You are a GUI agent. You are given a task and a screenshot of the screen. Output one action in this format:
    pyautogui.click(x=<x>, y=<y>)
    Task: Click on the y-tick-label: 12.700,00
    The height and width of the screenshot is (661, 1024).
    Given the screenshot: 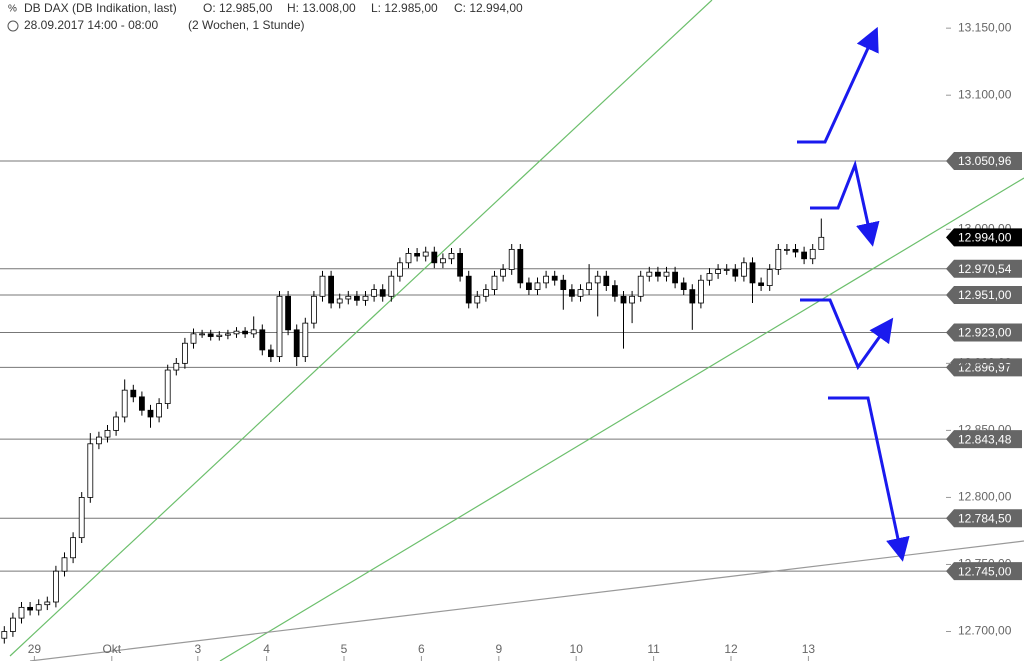 What is the action you would take?
    pyautogui.click(x=985, y=631)
    